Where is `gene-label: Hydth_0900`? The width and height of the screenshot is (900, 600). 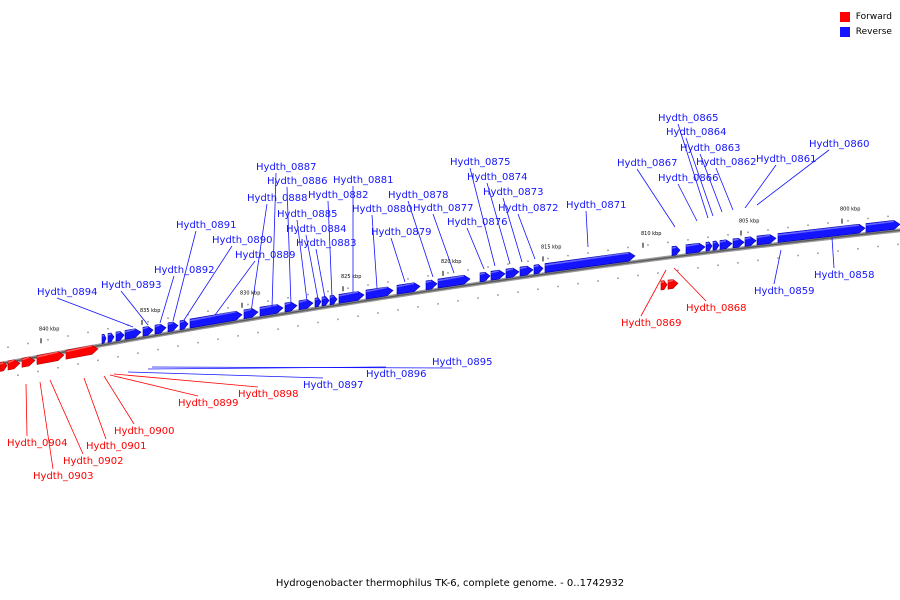
gene-label: Hydth_0900 is located at coordinates (144, 431).